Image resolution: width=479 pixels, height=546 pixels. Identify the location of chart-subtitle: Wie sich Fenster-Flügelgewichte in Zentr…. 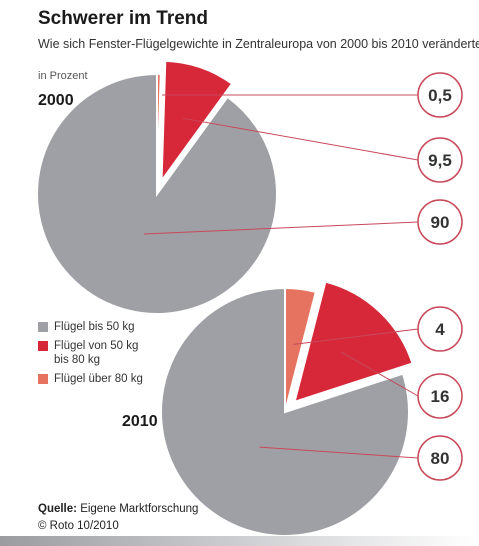
(258, 44).